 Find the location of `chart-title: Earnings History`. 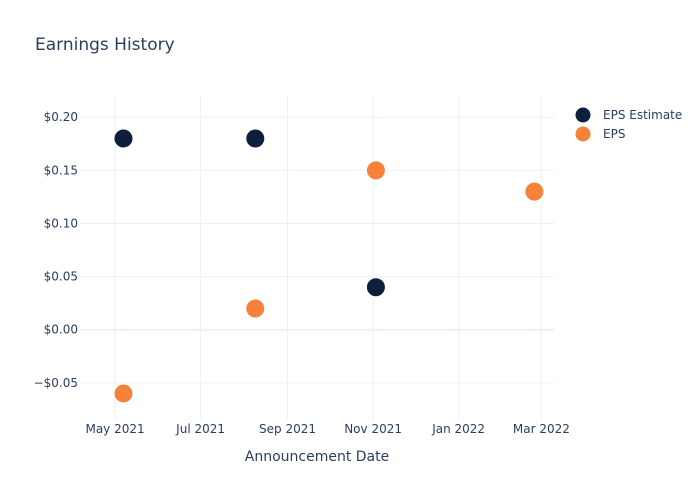

chart-title: Earnings History is located at coordinates (105, 45).